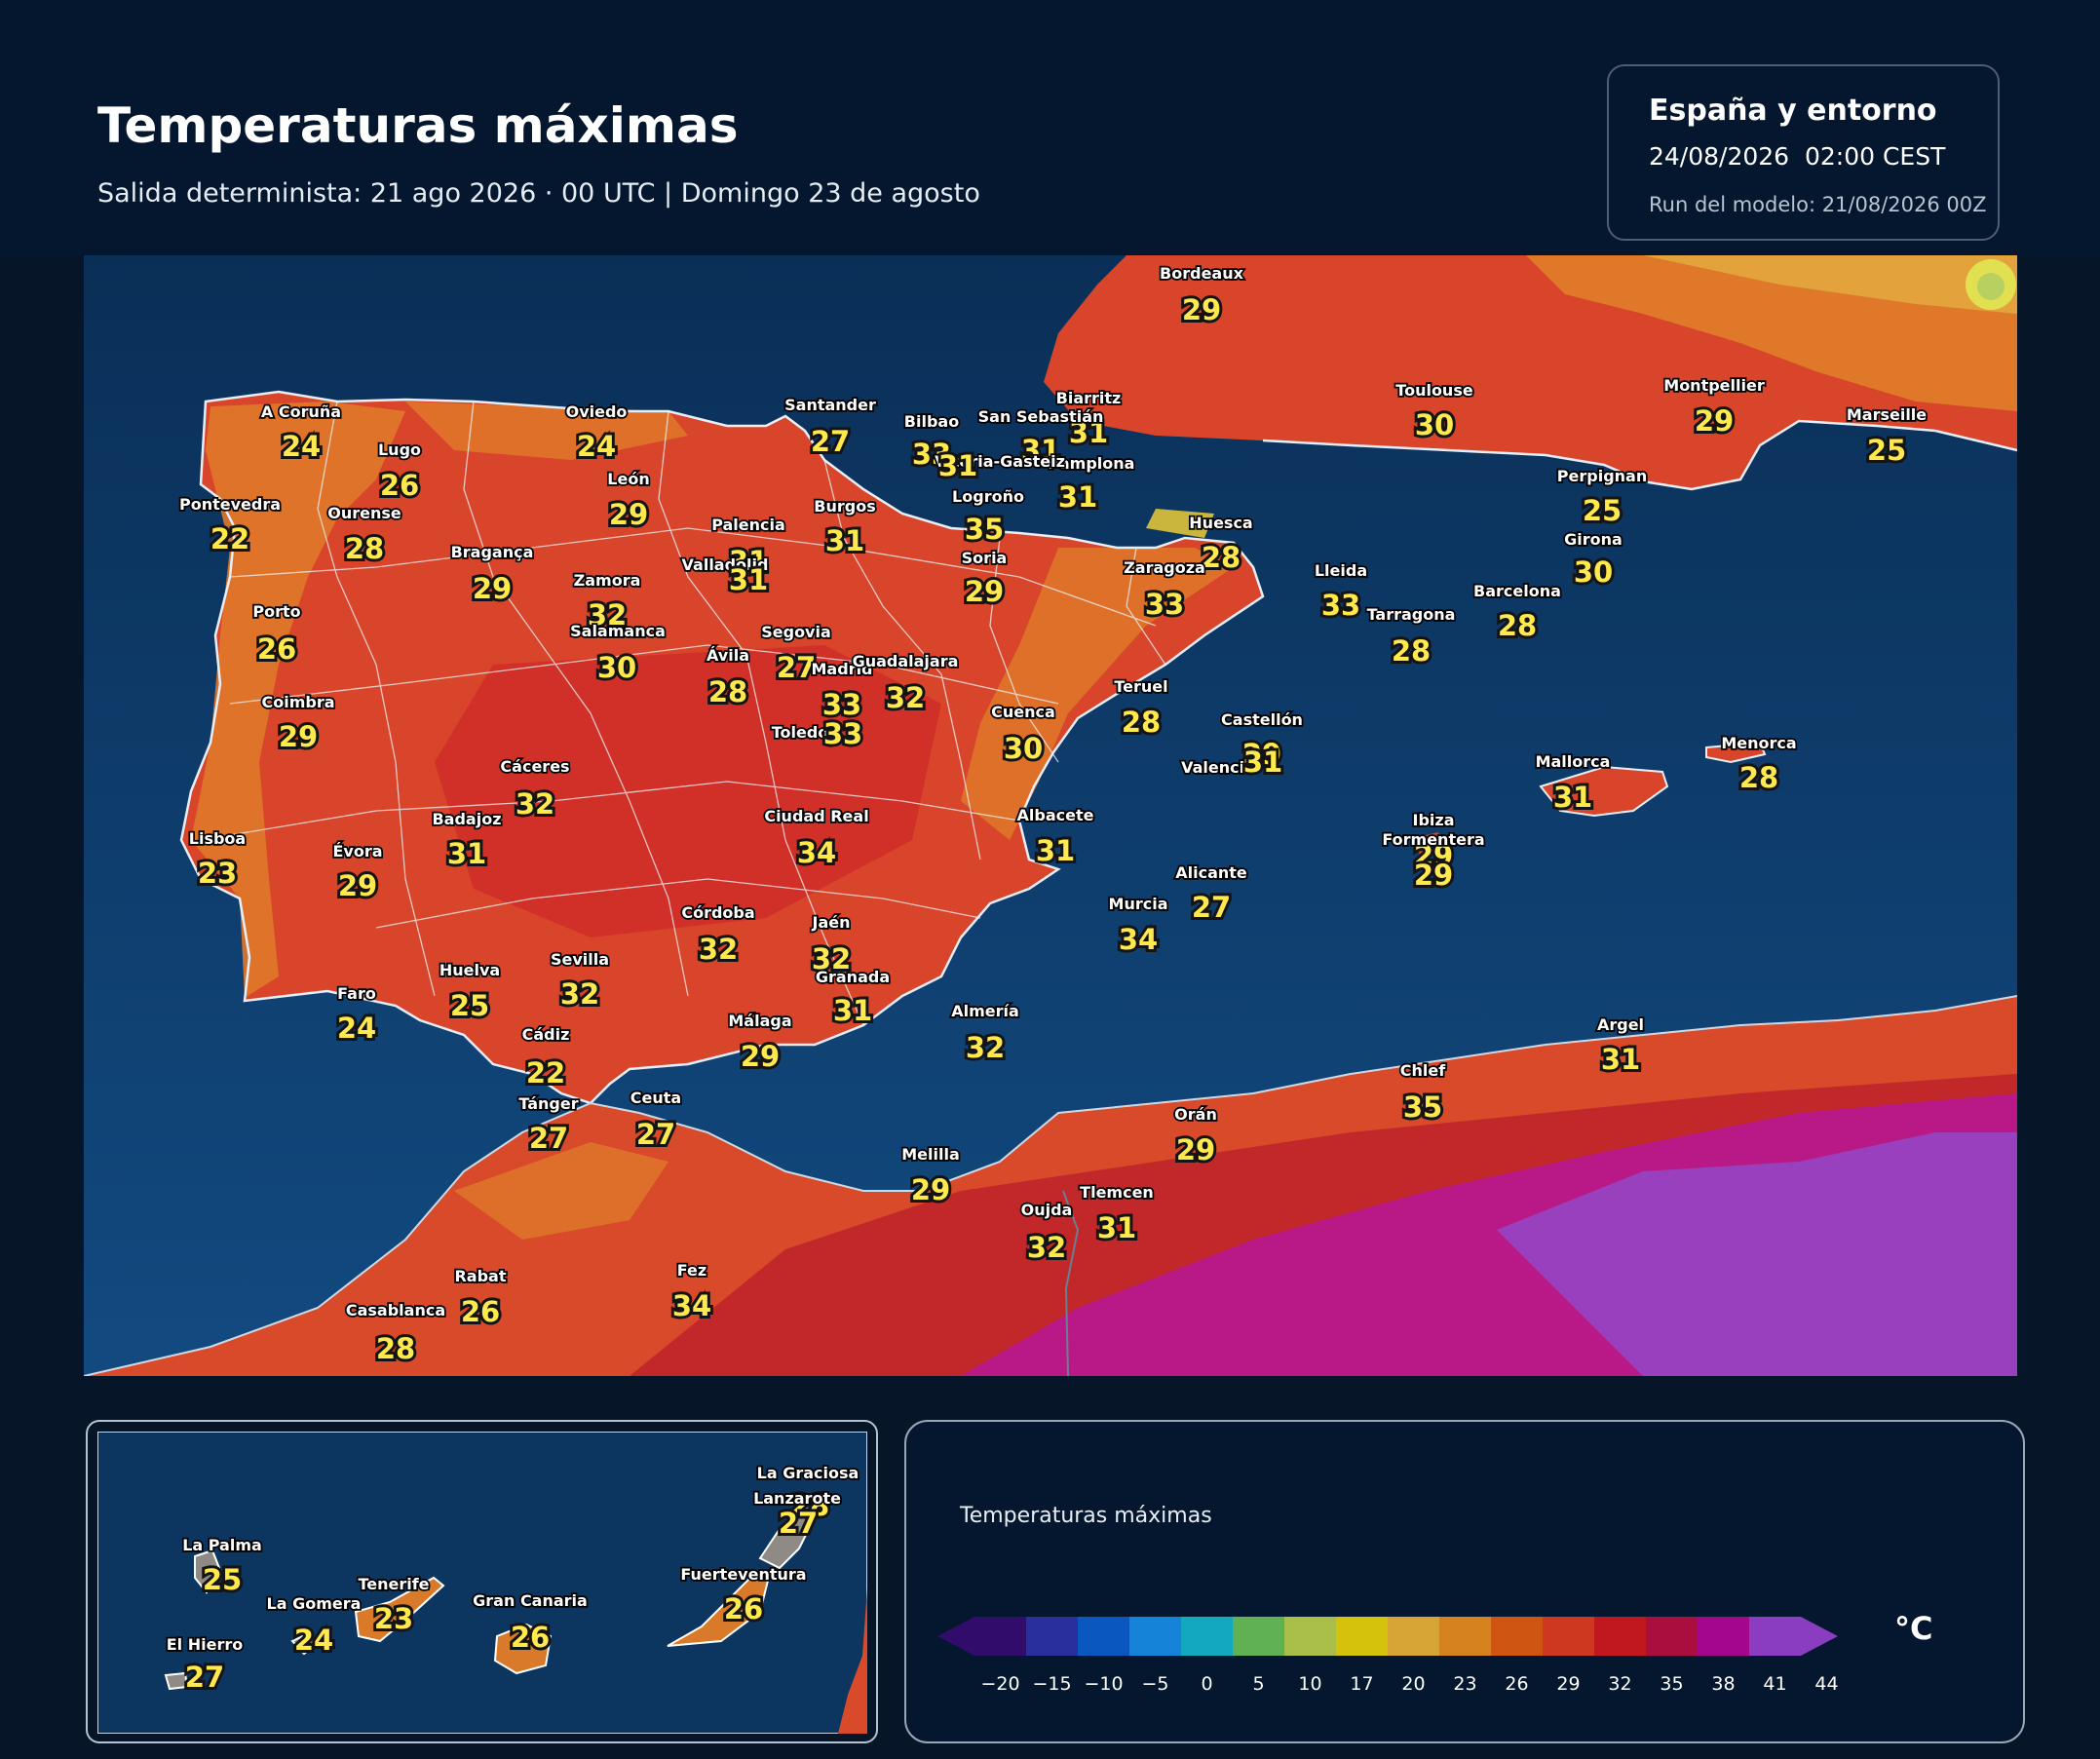 The image size is (2100, 1759). I want to click on legend-tick-label: 17, so click(1361, 1684).